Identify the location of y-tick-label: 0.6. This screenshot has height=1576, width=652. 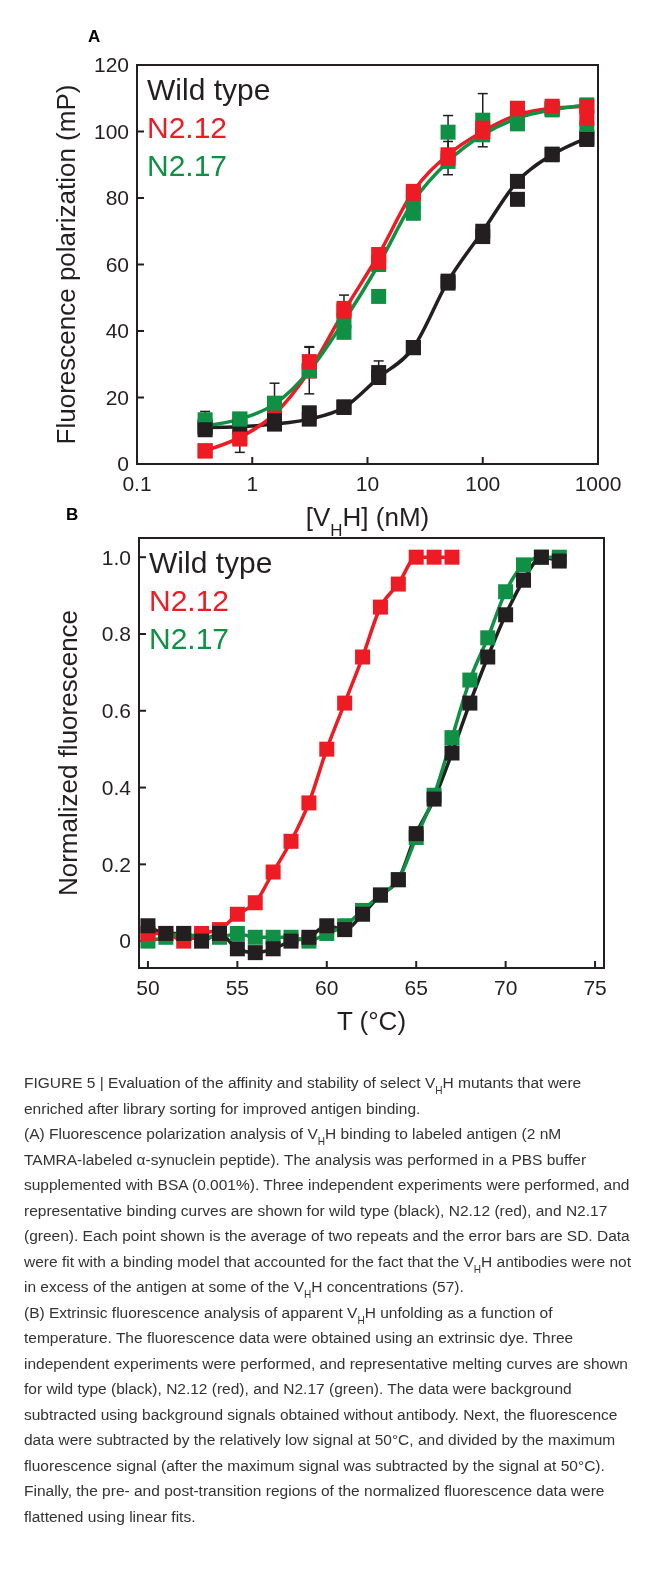
(116, 711).